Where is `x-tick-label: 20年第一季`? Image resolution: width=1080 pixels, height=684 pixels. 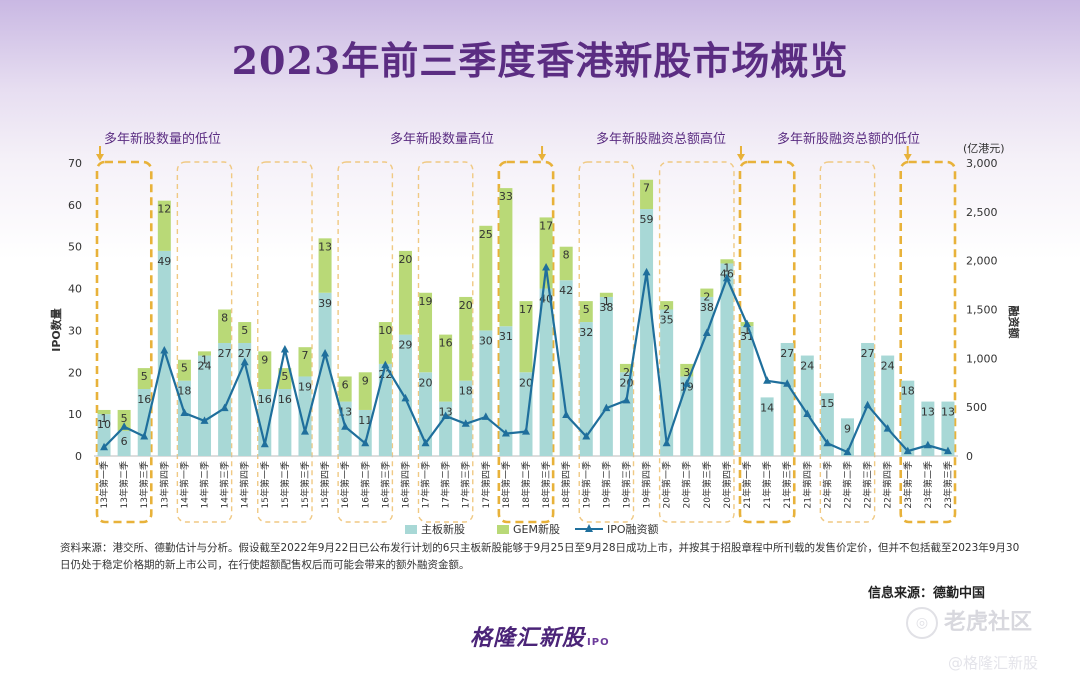
x-tick-label: 20年第一季 is located at coordinates (667, 484).